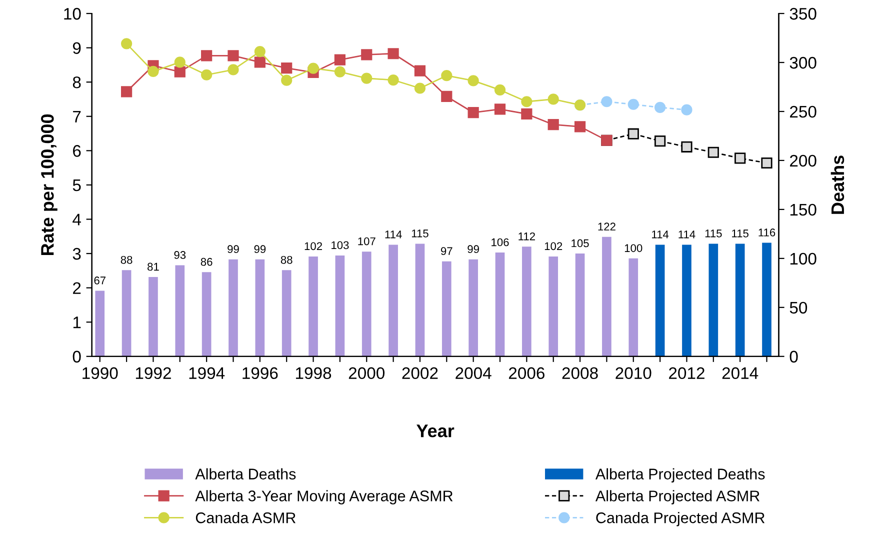 This screenshot has width=875, height=540. I want to click on y-tick-label: 0, so click(76, 356).